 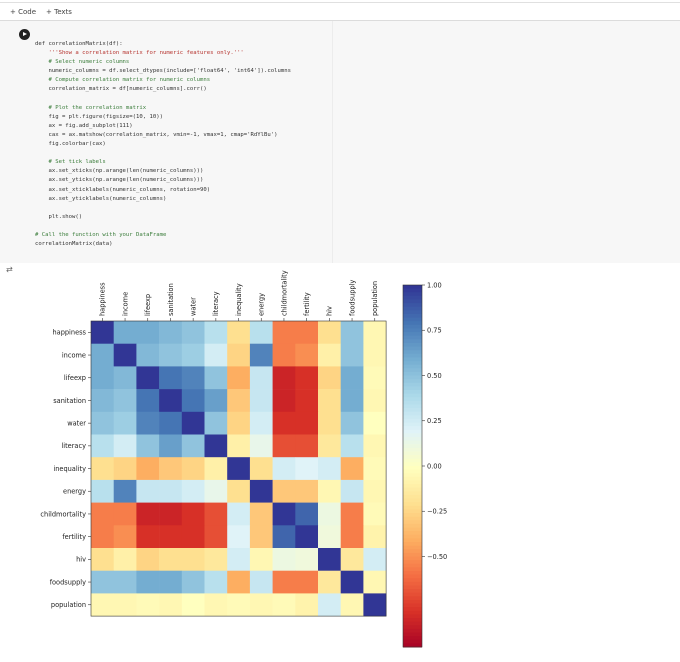 I want to click on x-tick-label: hiv, so click(x=330, y=311).